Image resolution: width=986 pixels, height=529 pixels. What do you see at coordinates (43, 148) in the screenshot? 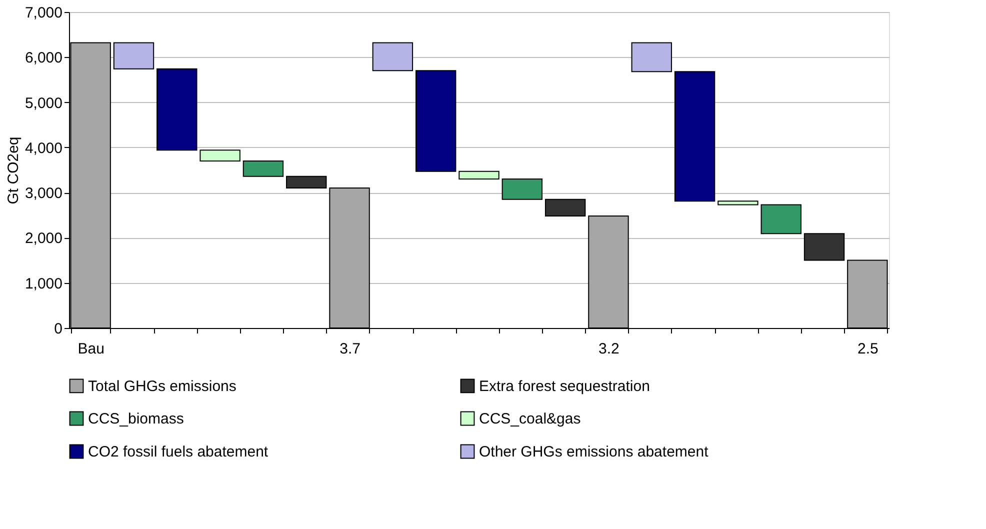
I see `y-tick-label: 4,000` at bounding box center [43, 148].